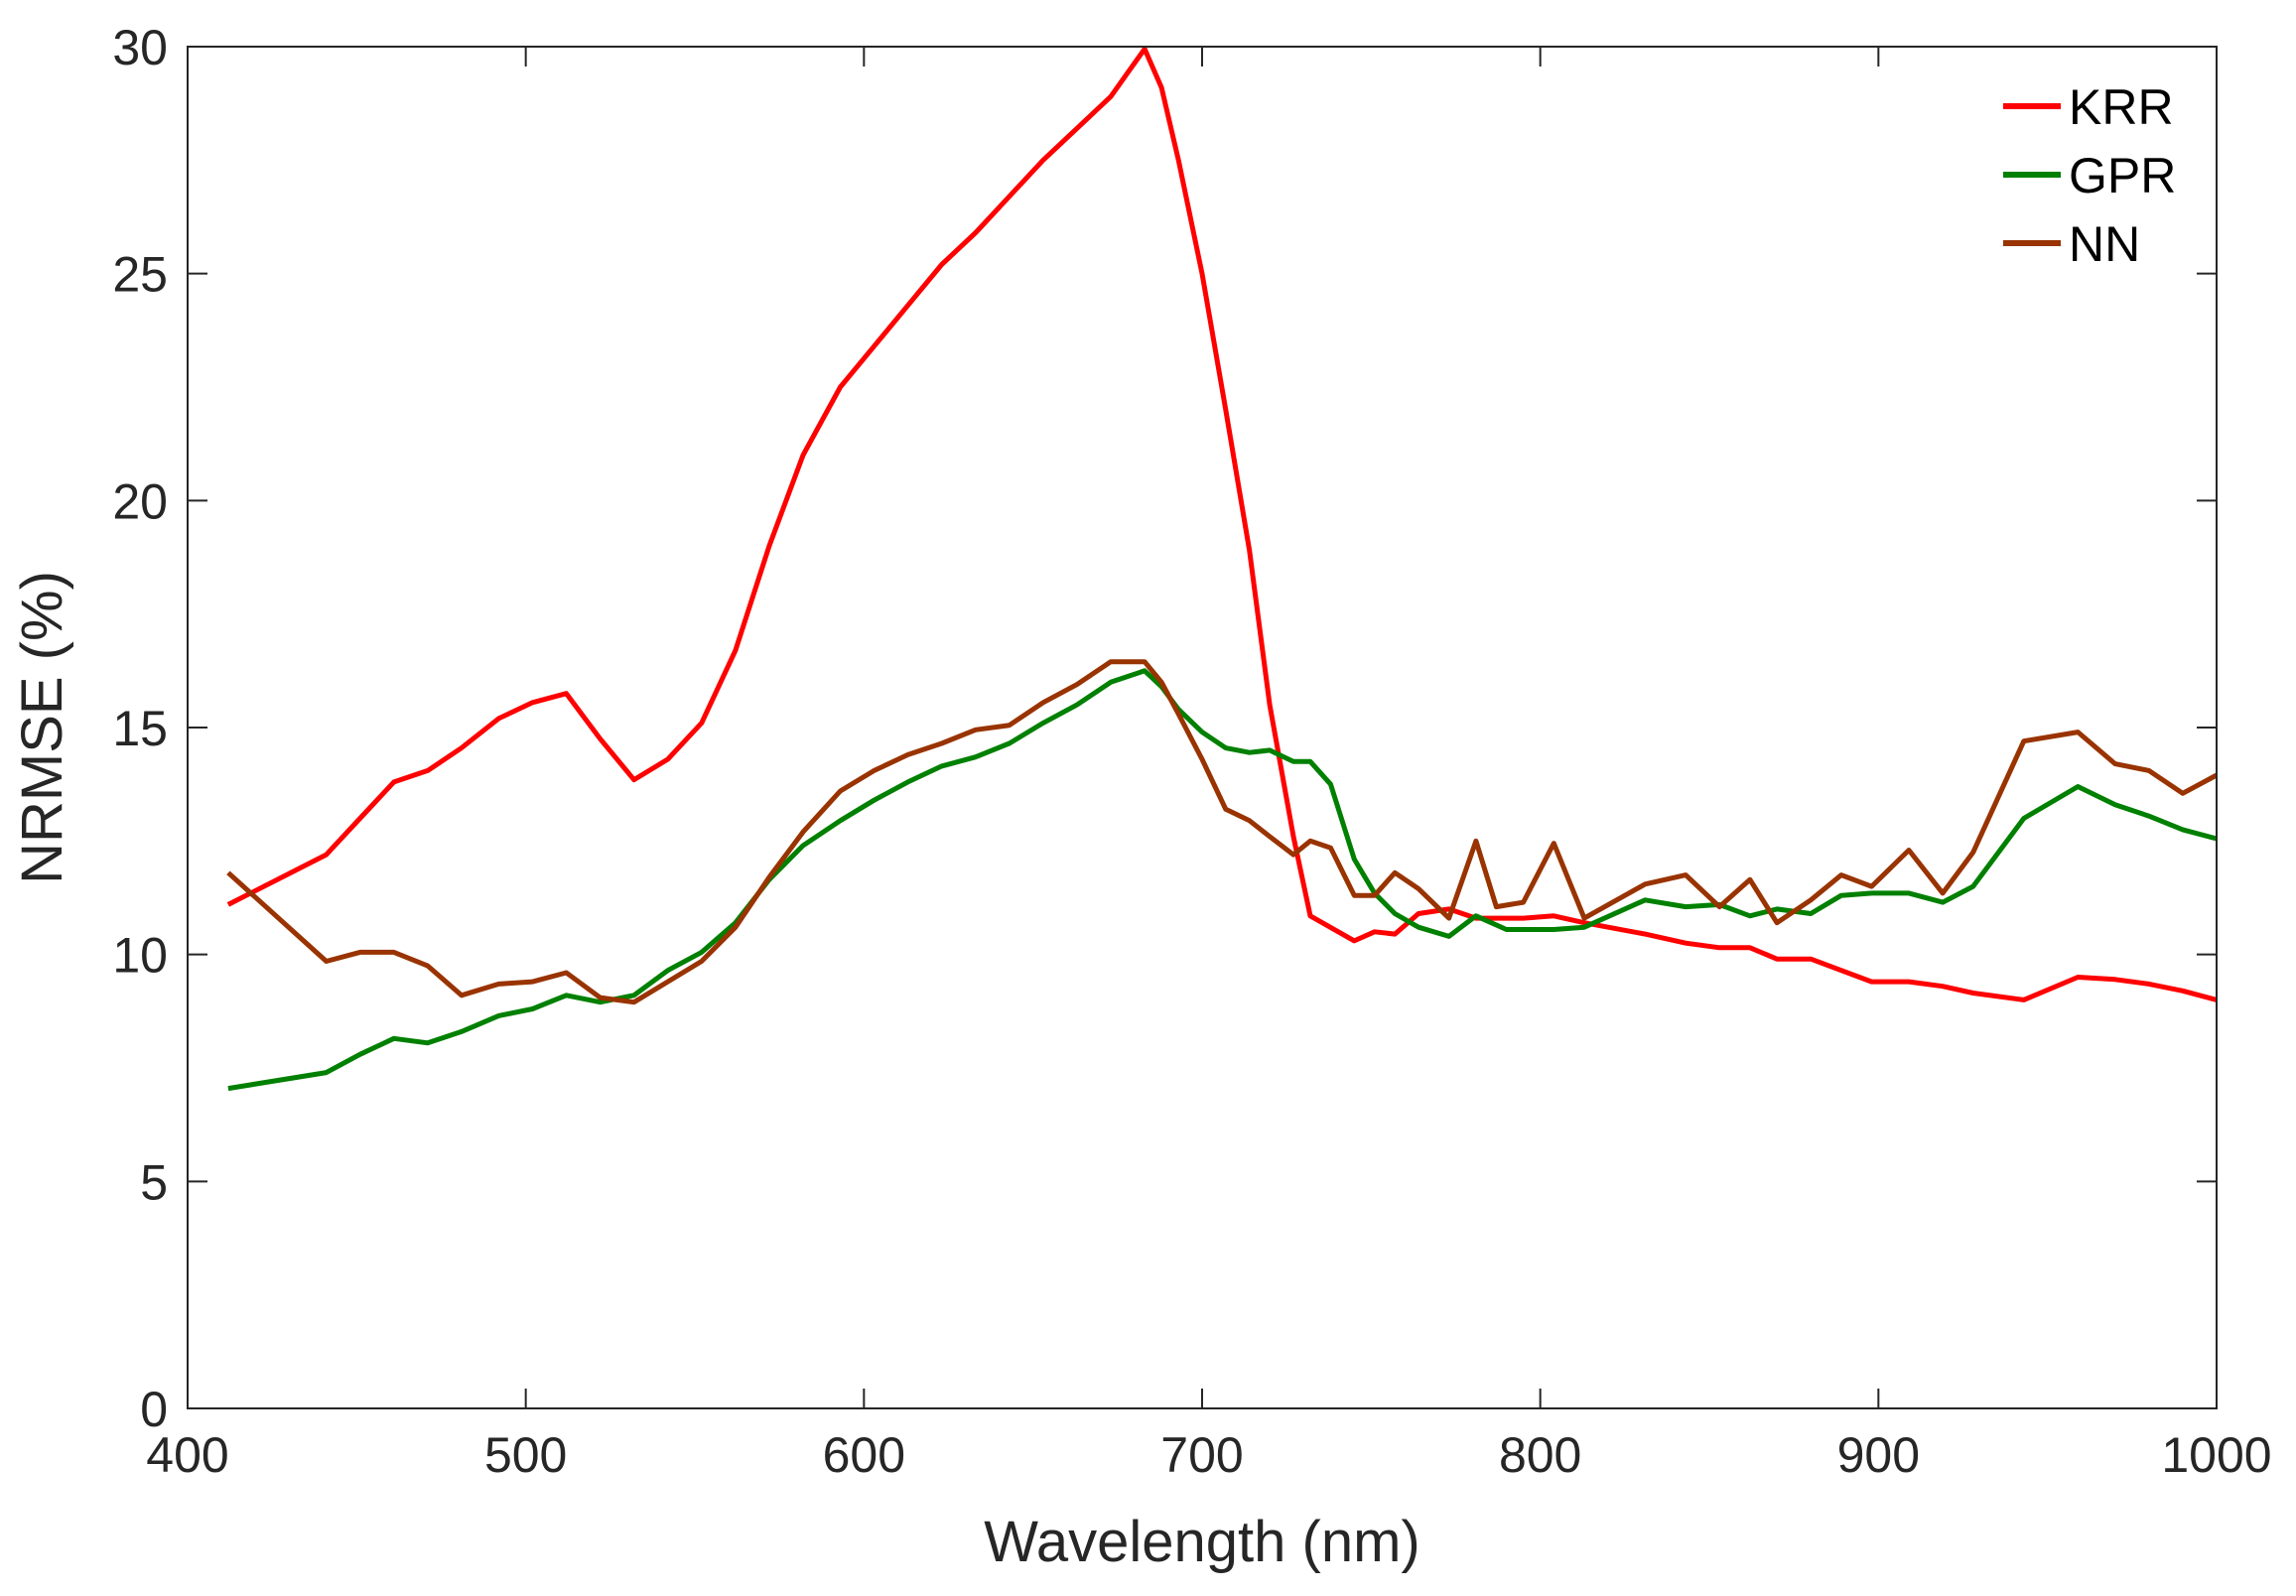 The image size is (2296, 1596). Describe the element at coordinates (1540, 1455) in the screenshot. I see `x-tick-label: 800` at that location.